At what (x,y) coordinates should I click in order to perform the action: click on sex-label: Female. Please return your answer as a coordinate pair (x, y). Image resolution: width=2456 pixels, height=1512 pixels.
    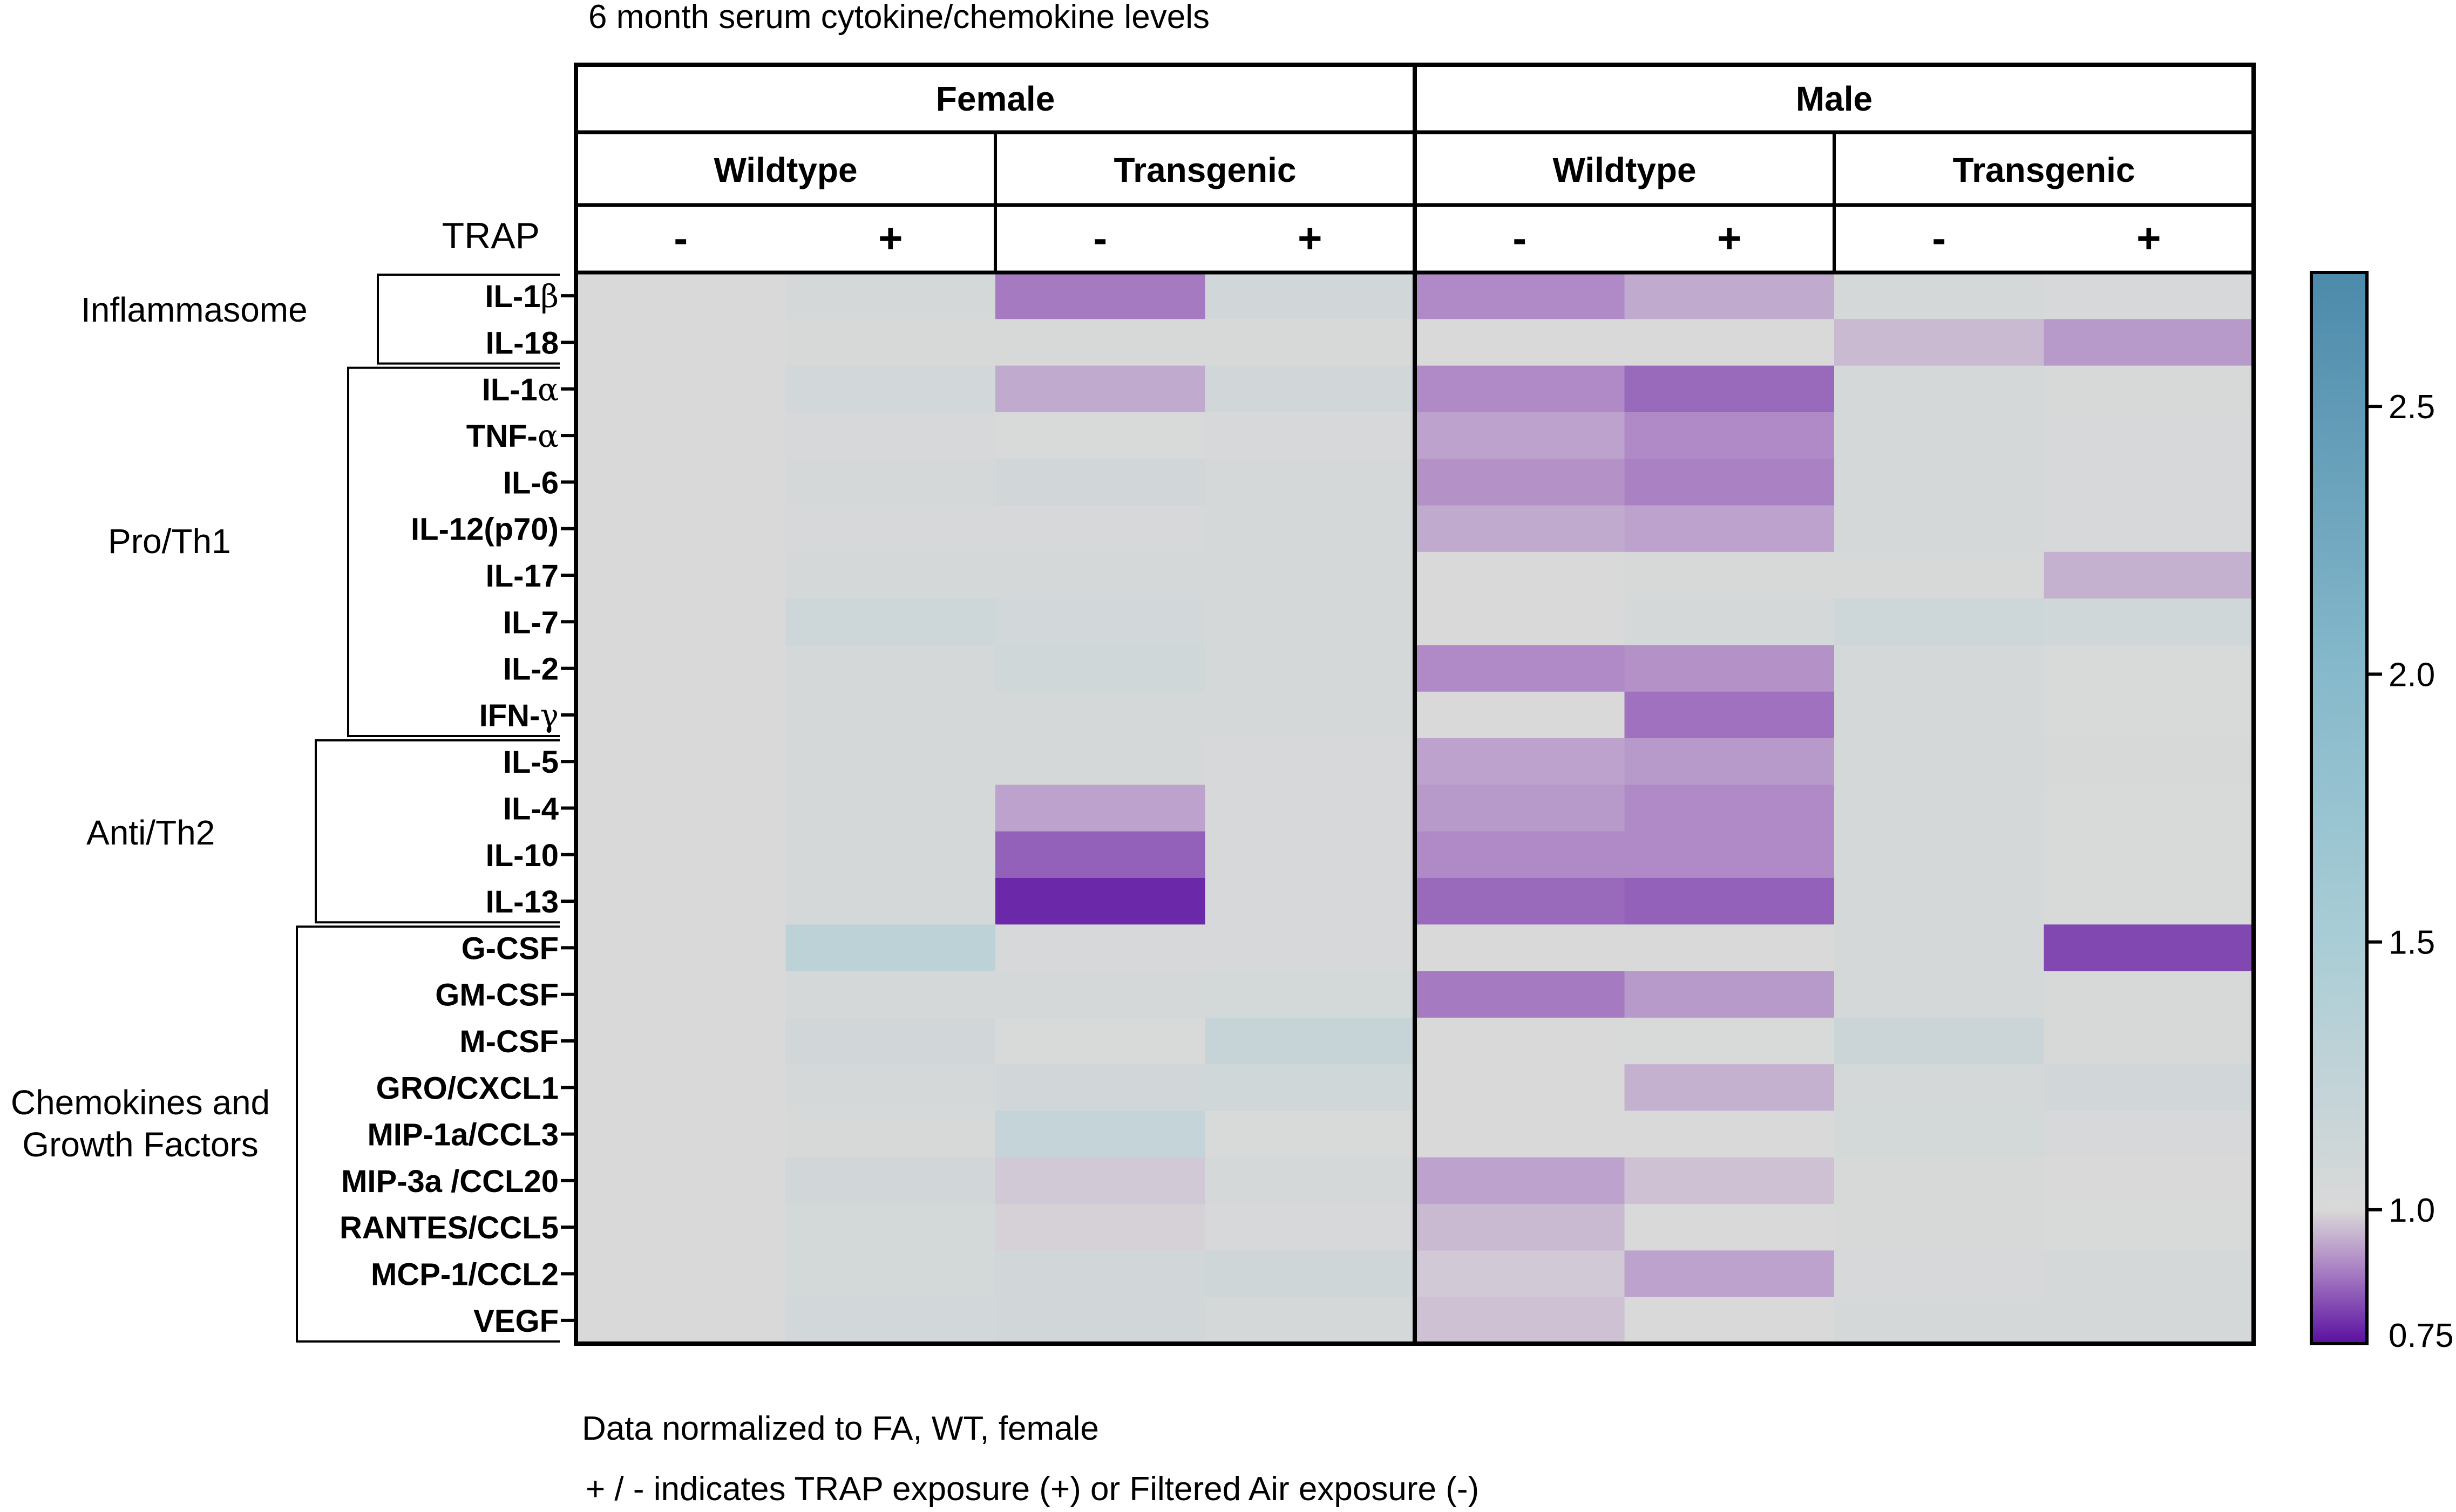
    Looking at the image, I should click on (995, 98).